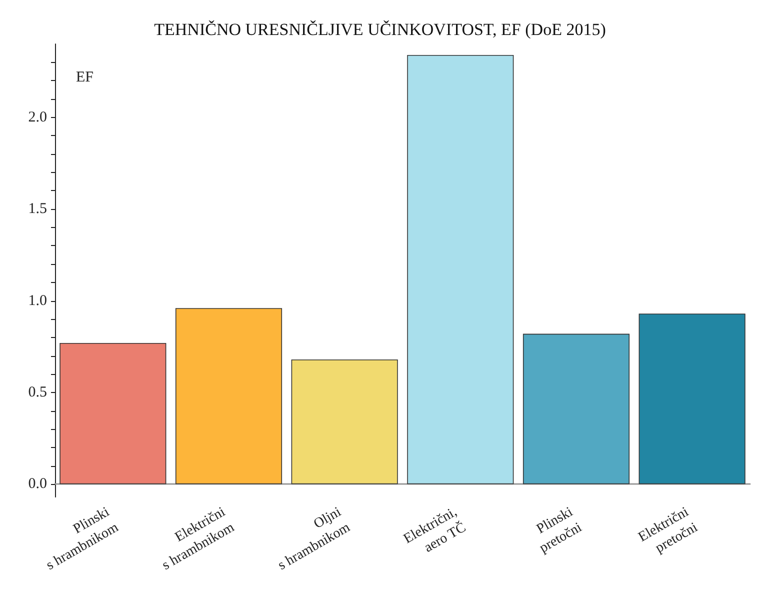  What do you see at coordinates (37, 117) in the screenshot?
I see `y-tick-label: 2.0` at bounding box center [37, 117].